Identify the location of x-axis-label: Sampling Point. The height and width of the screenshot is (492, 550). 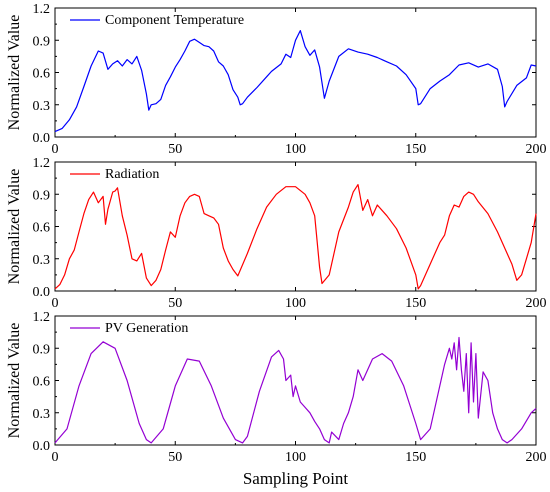
(296, 478).